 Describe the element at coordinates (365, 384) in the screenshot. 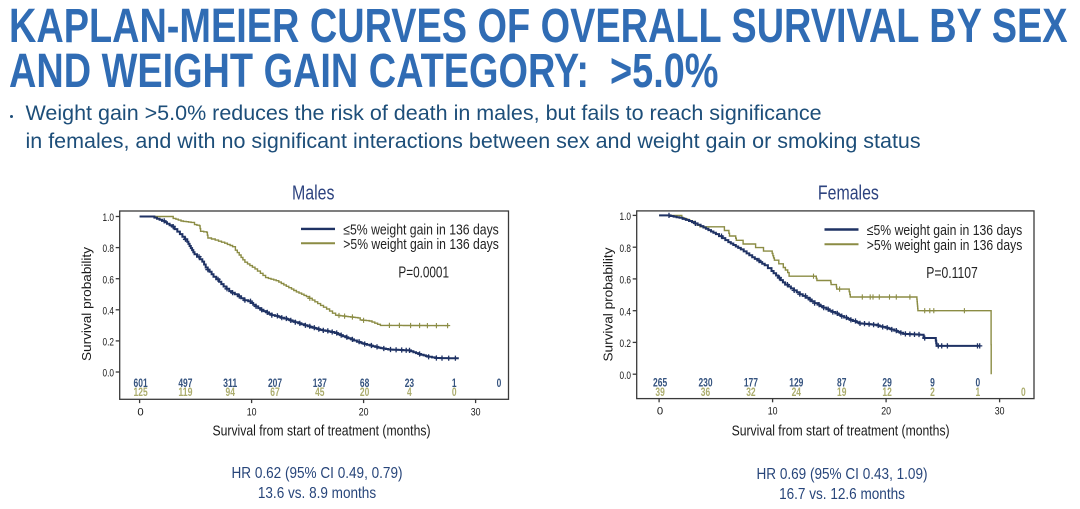

I see `svg-text: 68` at that location.